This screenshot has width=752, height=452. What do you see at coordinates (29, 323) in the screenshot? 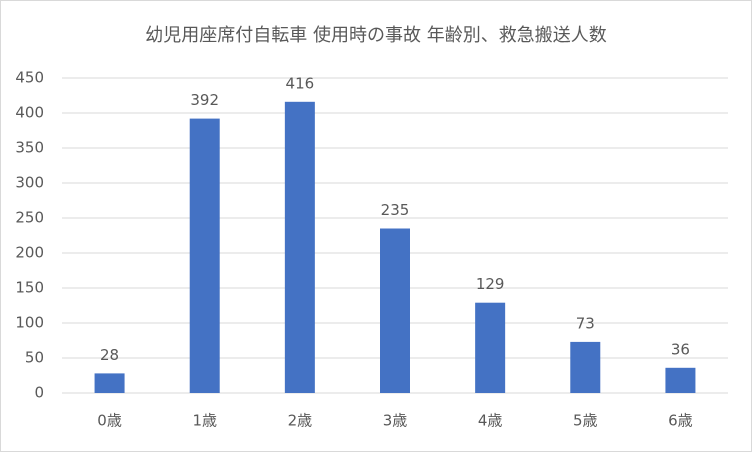
I see `y-tick-label: 100` at bounding box center [29, 323].